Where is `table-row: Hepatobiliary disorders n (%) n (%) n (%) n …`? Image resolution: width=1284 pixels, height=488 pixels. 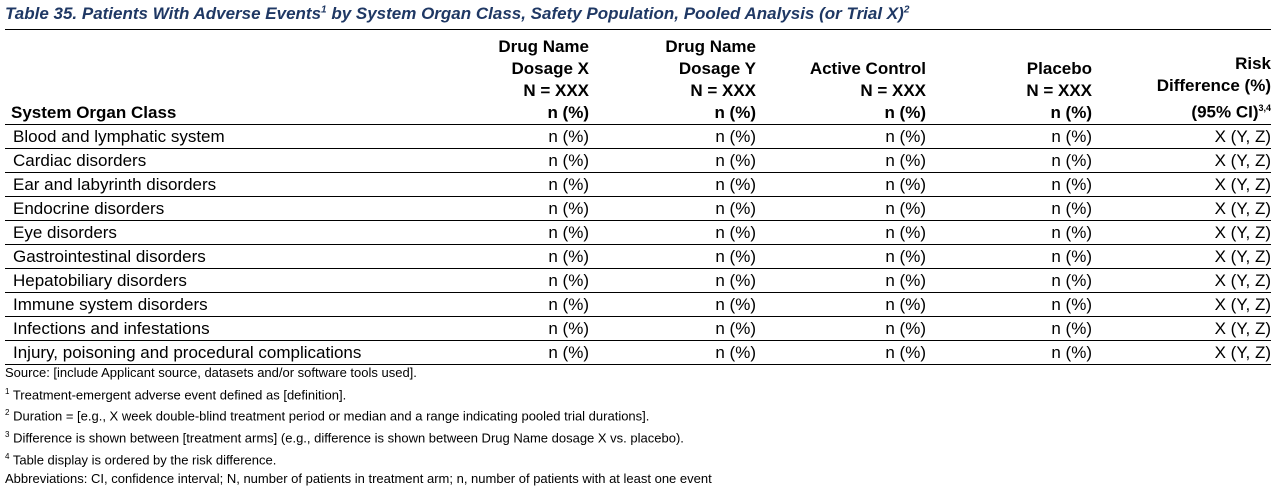 table-row: Hepatobiliary disorders n (%) n (%) n (%) n … is located at coordinates (638, 280).